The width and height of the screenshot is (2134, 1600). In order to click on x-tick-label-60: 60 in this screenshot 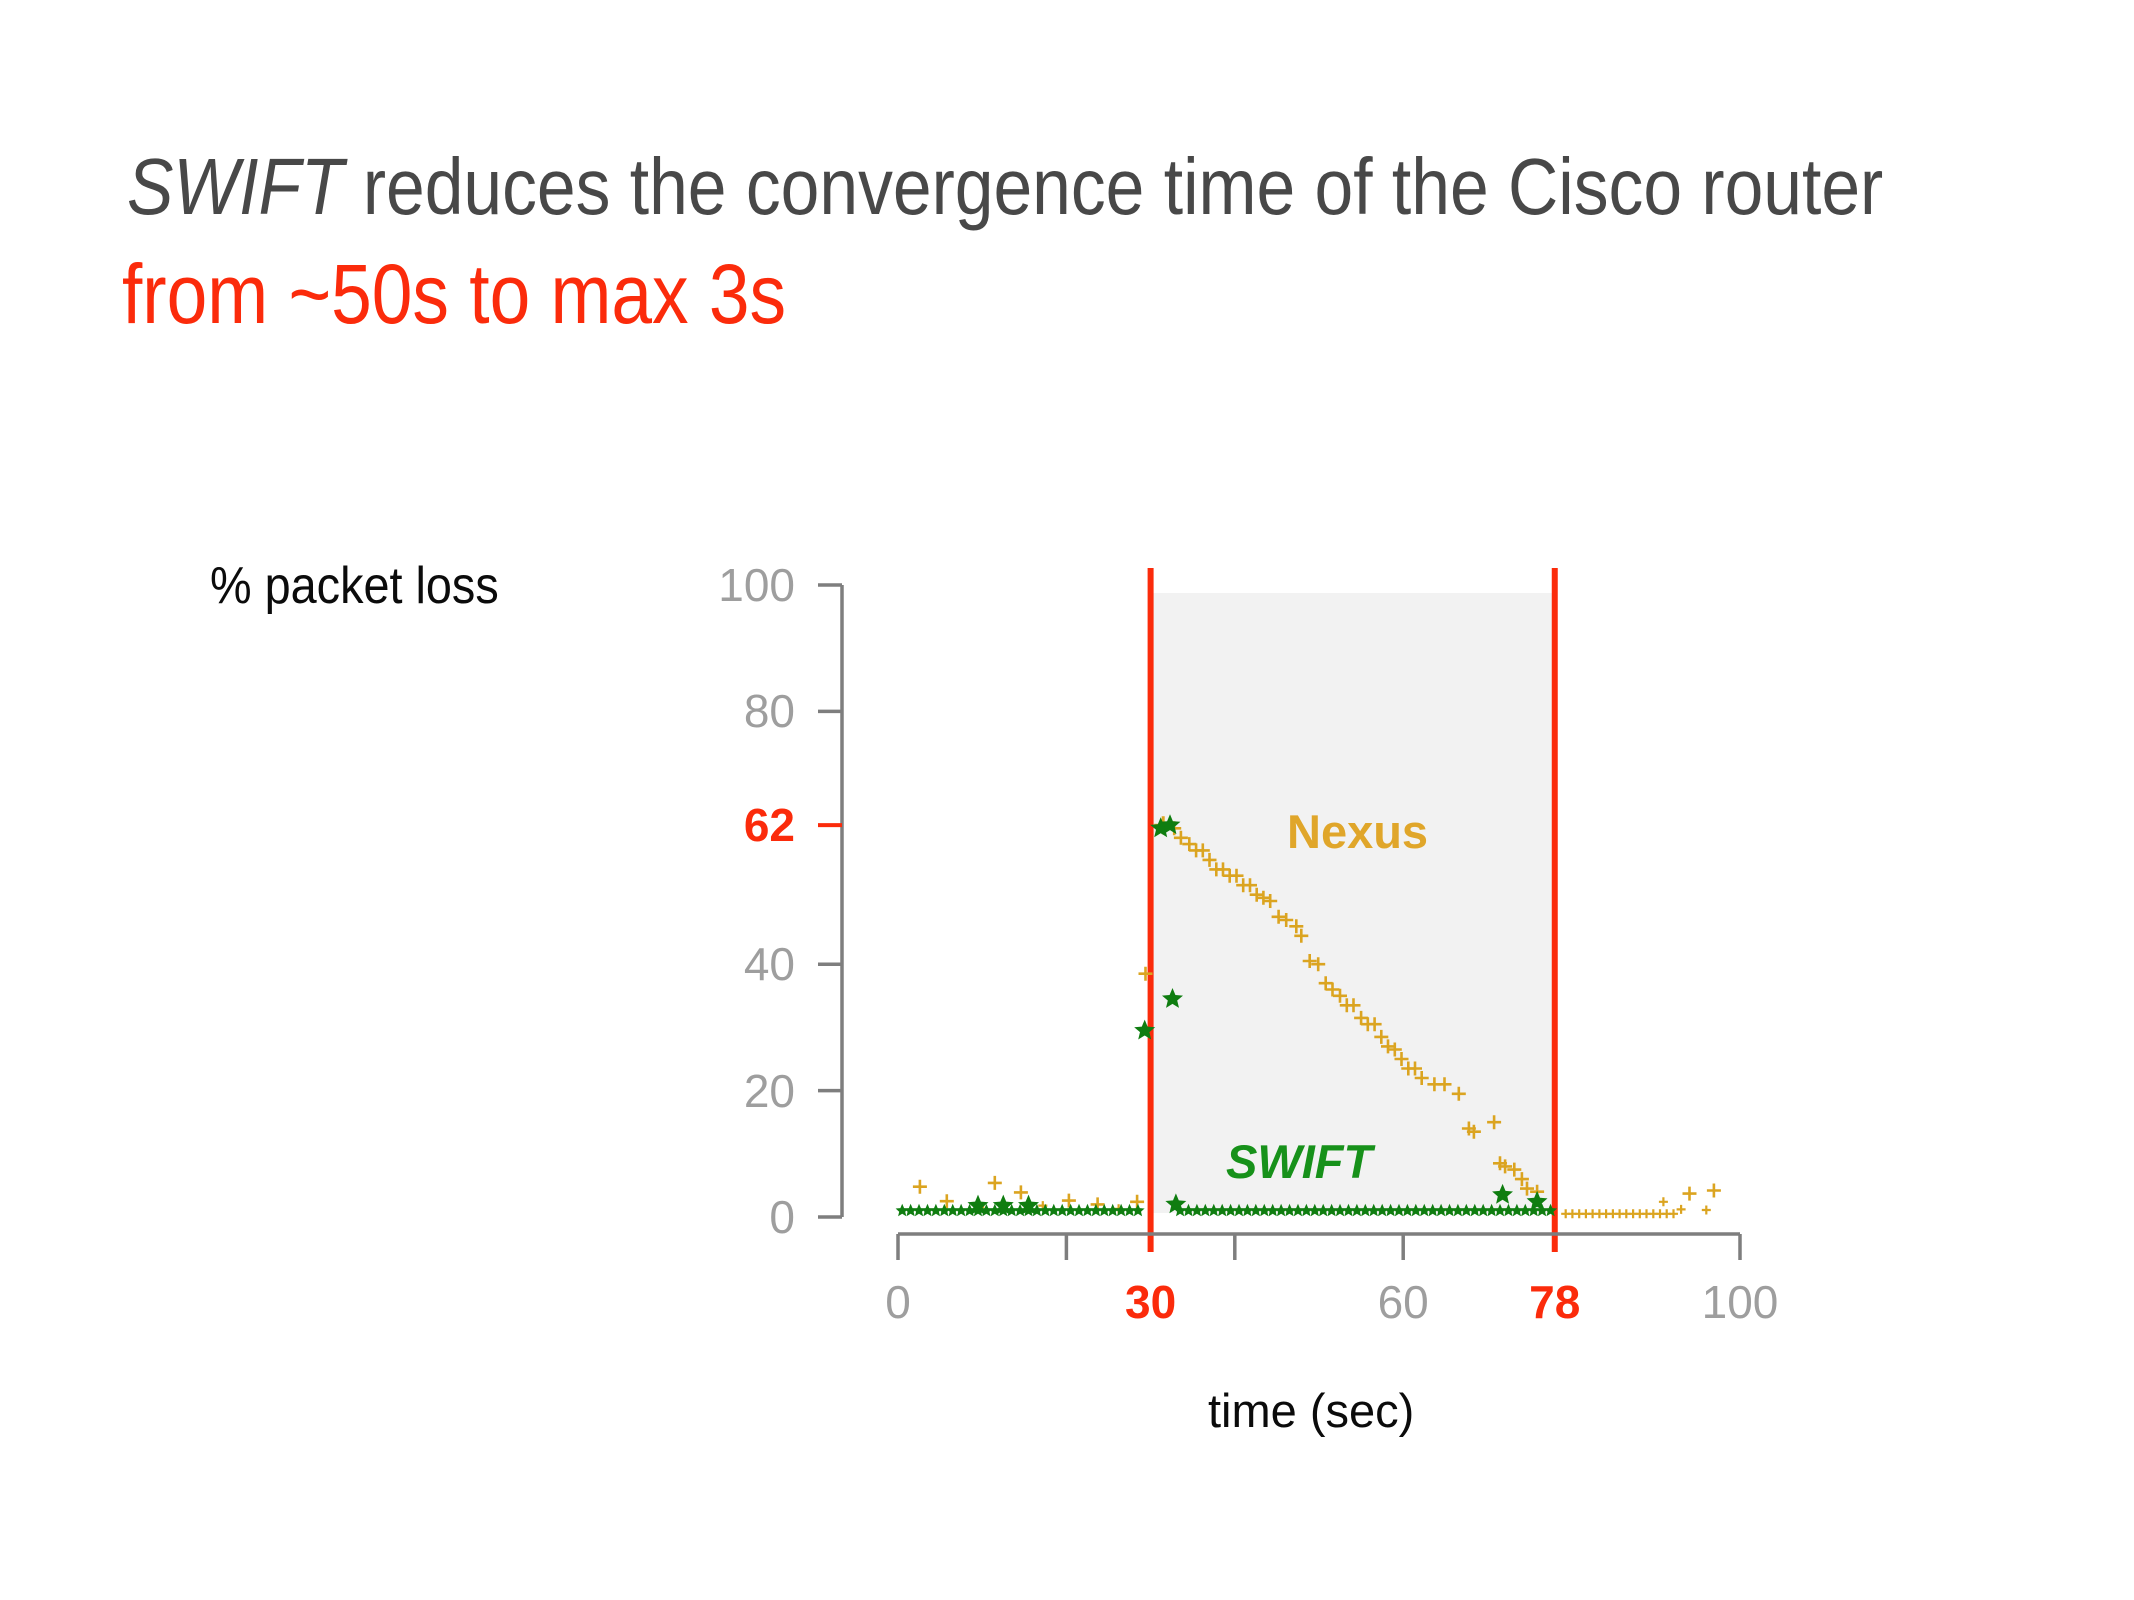, I will do `click(1403, 1302)`.